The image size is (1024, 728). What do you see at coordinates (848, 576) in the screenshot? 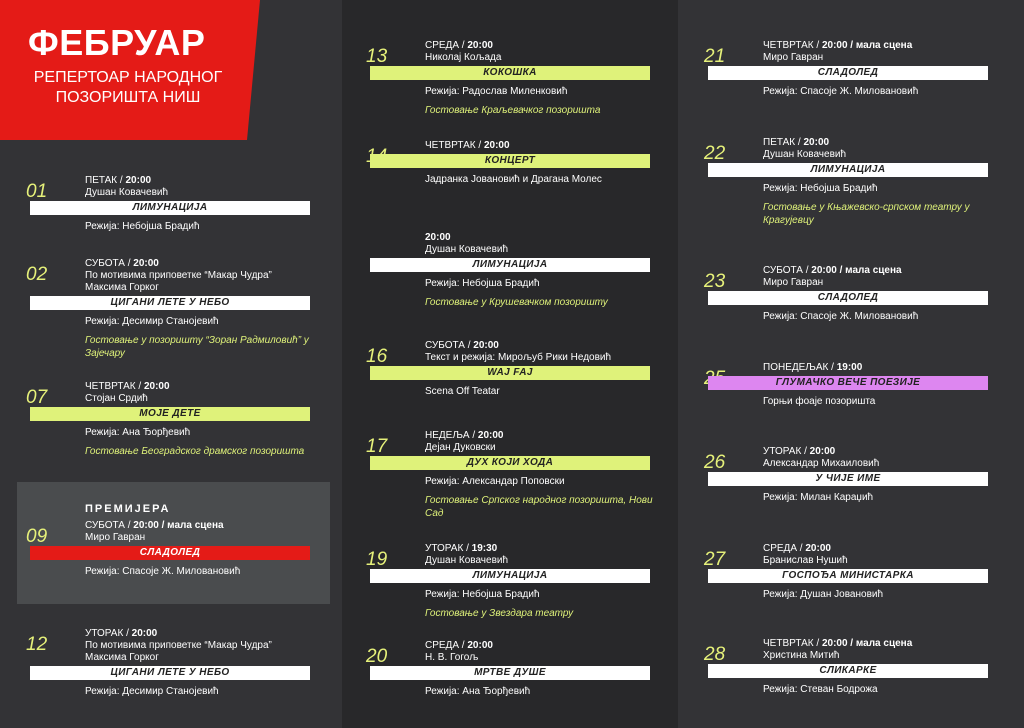
I see `event-title: ГОСПОЂА МИНИСТАРКА` at bounding box center [848, 576].